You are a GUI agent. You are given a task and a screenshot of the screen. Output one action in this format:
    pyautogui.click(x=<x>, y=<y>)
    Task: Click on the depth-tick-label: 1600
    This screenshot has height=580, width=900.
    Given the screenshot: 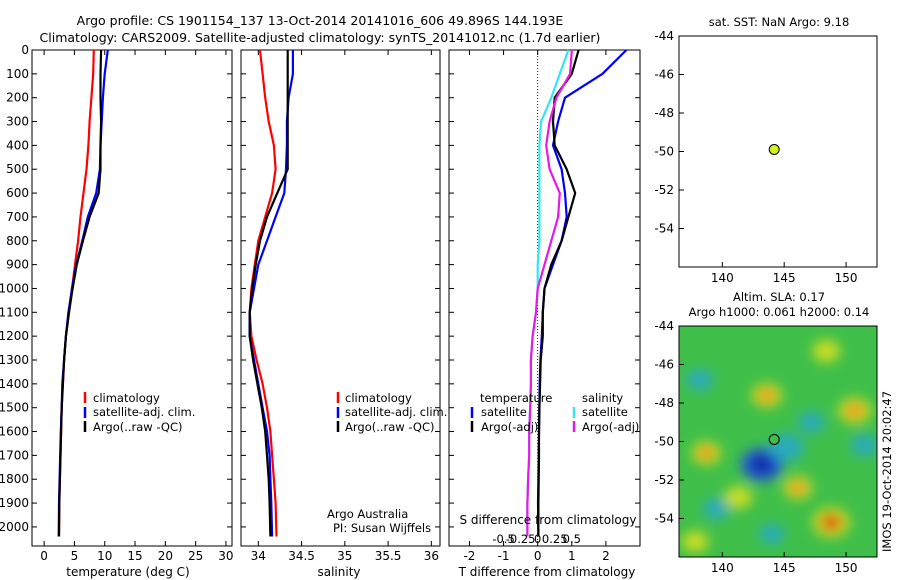 What is the action you would take?
    pyautogui.click(x=14, y=432)
    